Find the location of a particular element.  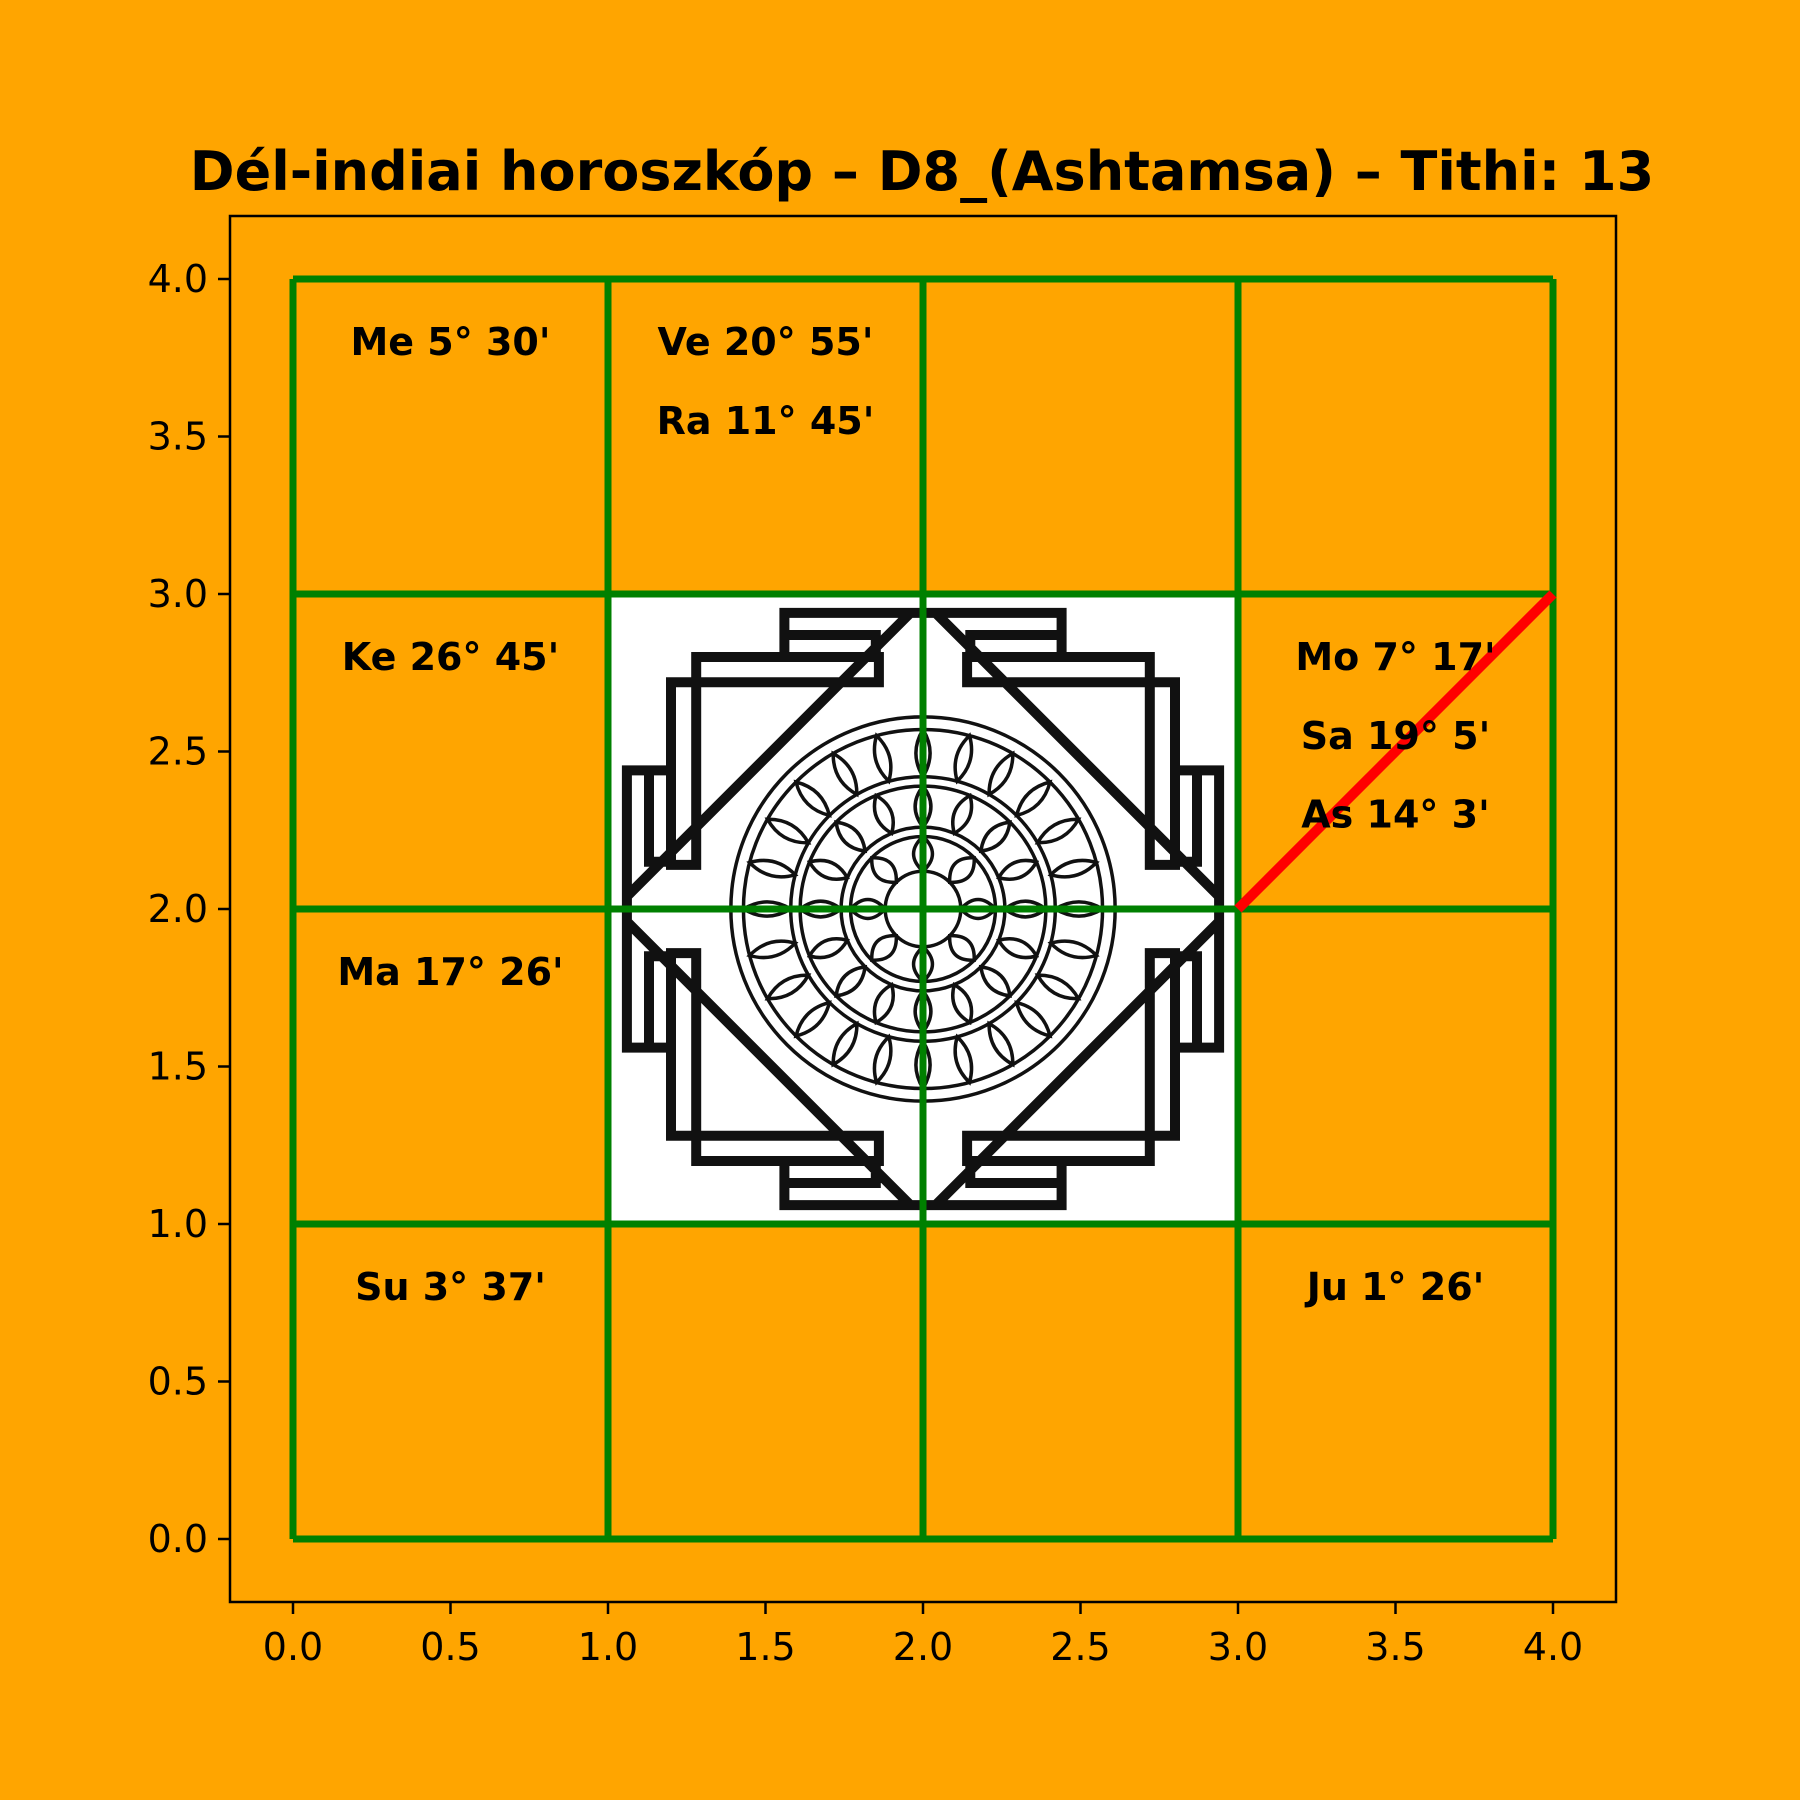

y-tick-label: 3.0 is located at coordinates (178, 594).